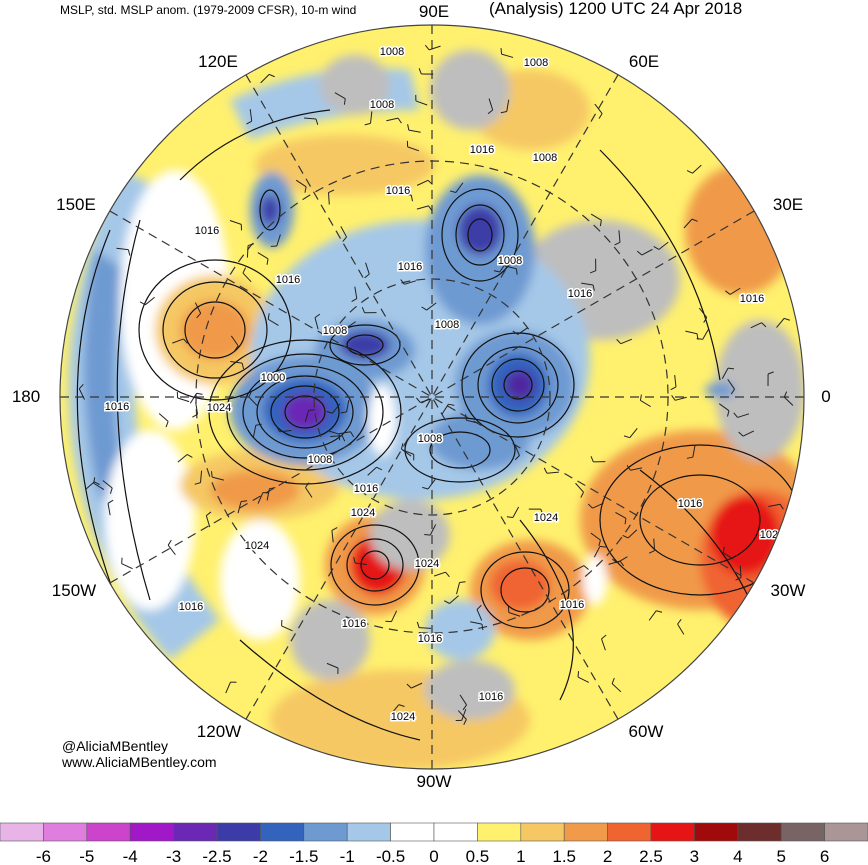 The height and width of the screenshot is (865, 868). What do you see at coordinates (644, 61) in the screenshot?
I see `label-60e: 60E` at bounding box center [644, 61].